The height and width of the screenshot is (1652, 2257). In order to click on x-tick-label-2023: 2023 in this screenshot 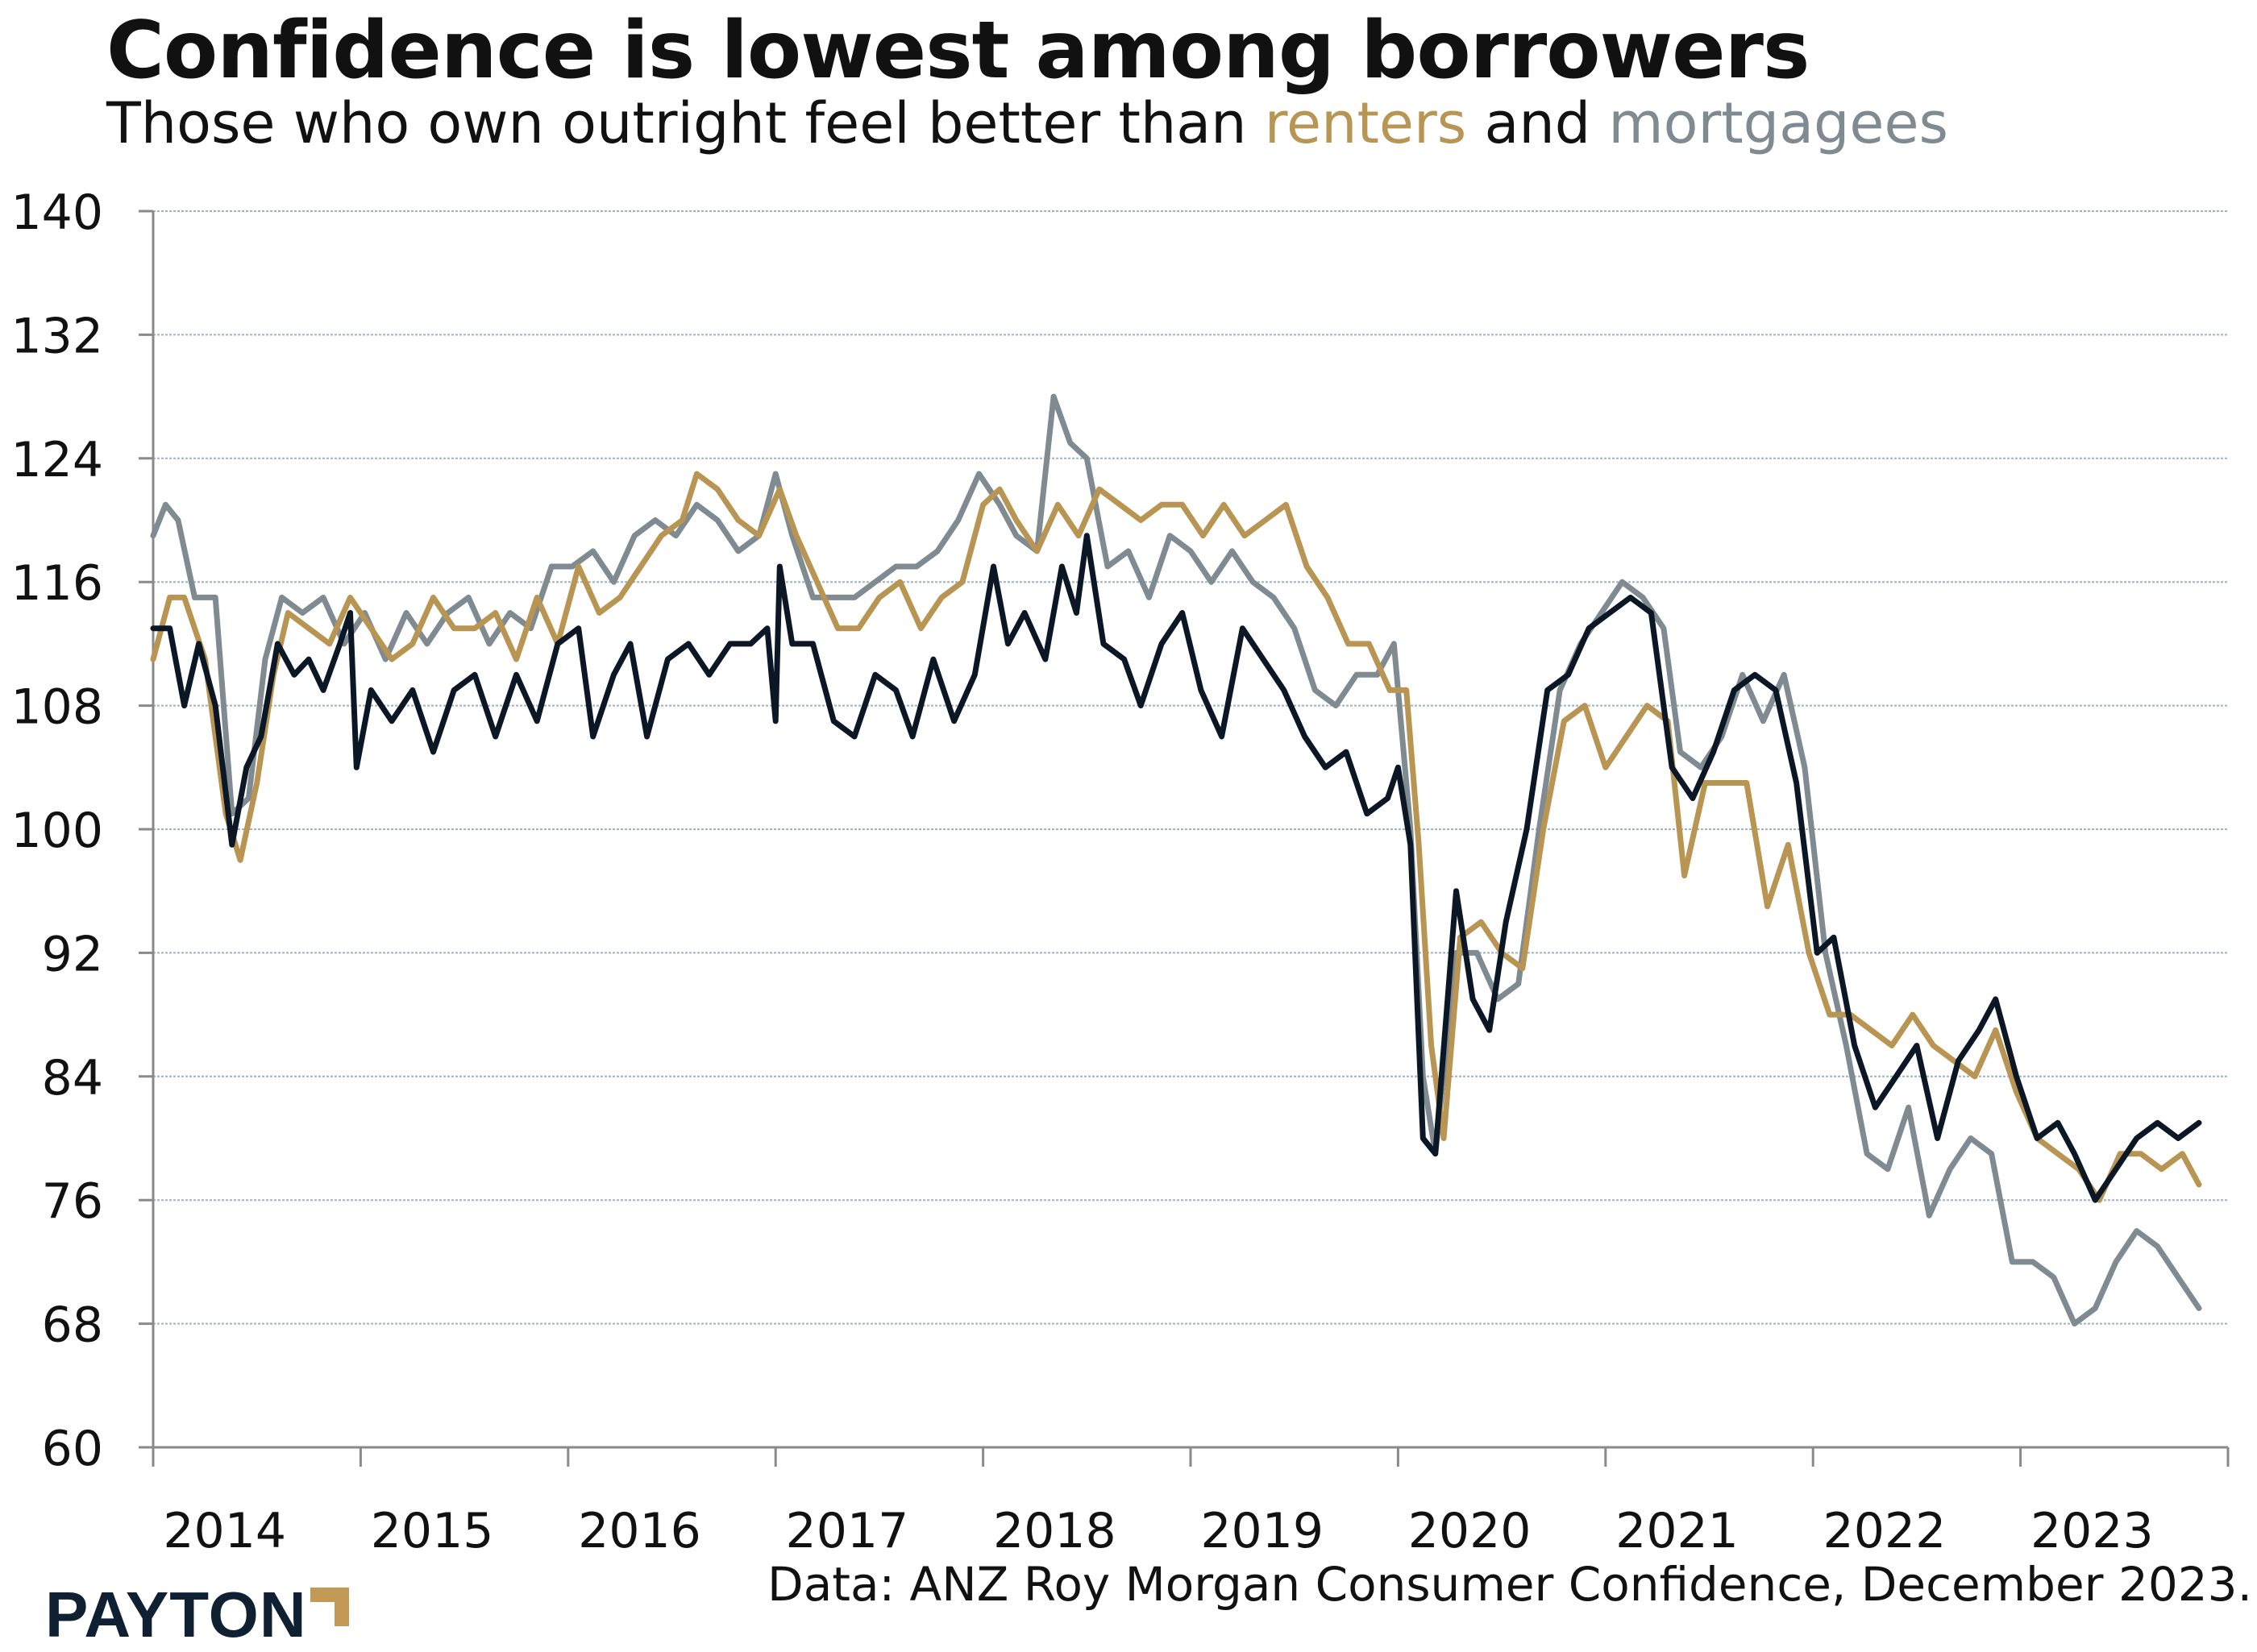, I will do `click(2092, 1531)`.